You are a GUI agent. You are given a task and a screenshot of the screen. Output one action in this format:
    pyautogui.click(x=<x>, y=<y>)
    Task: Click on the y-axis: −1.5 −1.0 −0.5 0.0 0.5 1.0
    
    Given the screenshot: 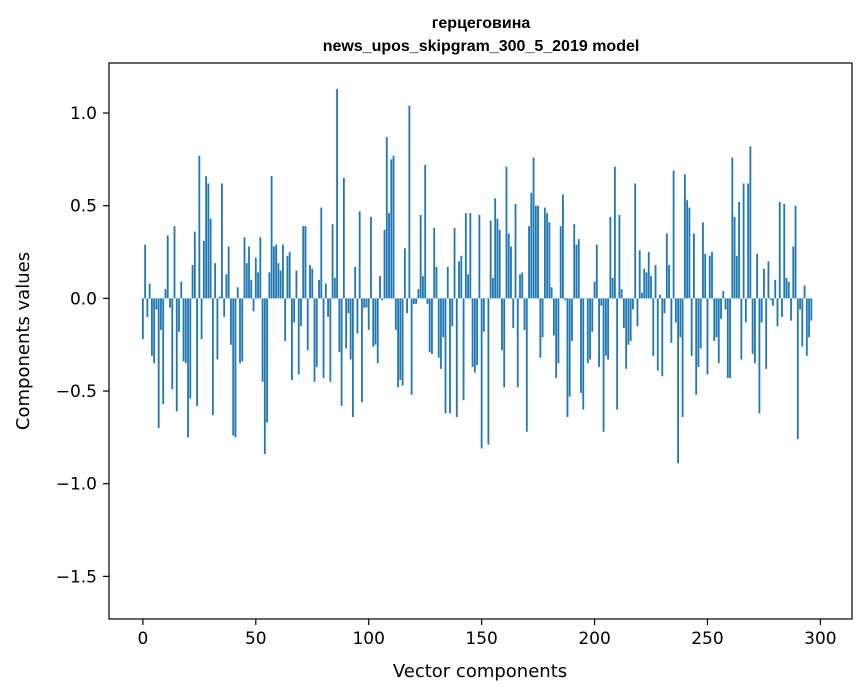 What is the action you would take?
    pyautogui.click(x=82, y=345)
    